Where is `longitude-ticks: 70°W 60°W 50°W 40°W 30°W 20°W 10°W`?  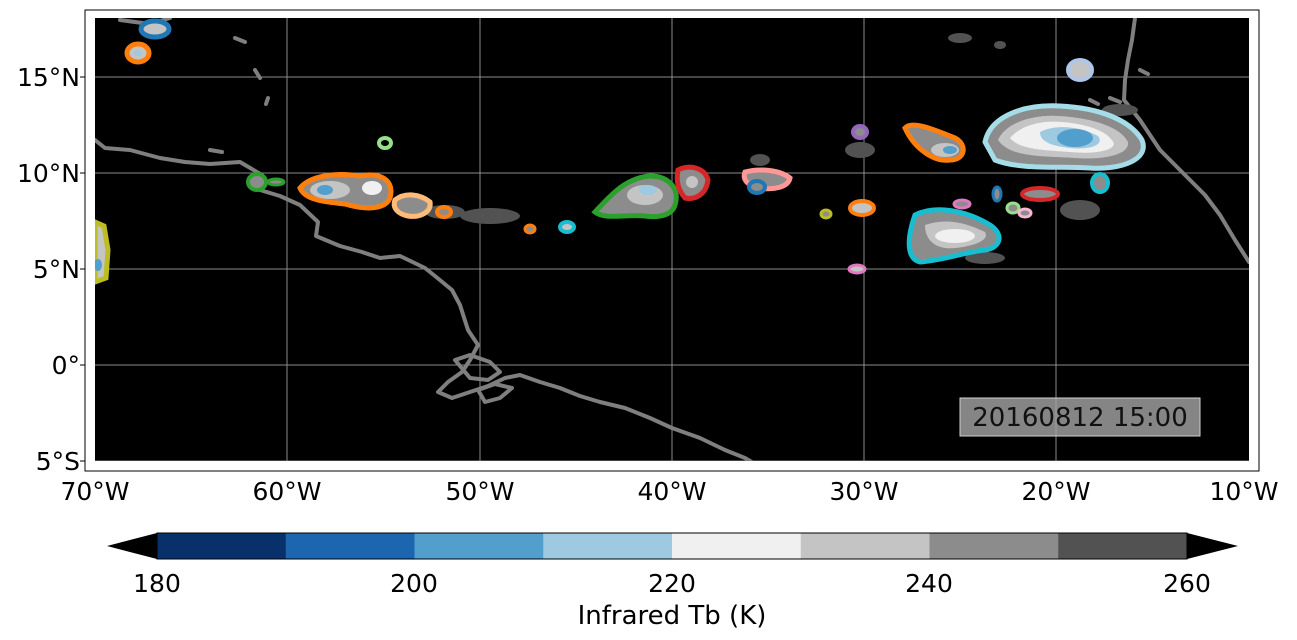 longitude-ticks: 70°W 60°W 50°W 40°W 30°W 20°W 10°W is located at coordinates (669, 491).